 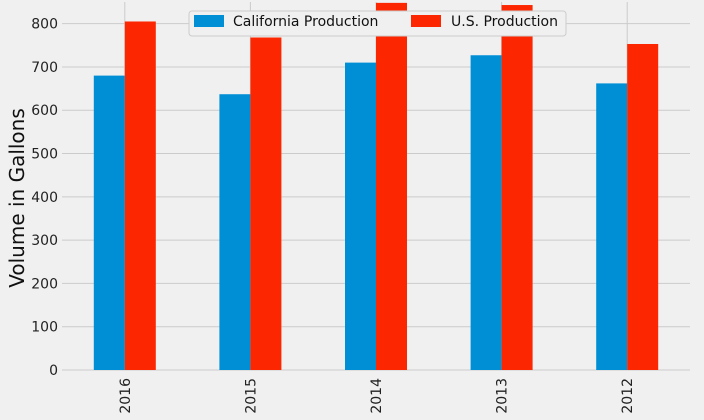 What do you see at coordinates (17, 198) in the screenshot?
I see `y-axis-label: Volume in Gallons` at bounding box center [17, 198].